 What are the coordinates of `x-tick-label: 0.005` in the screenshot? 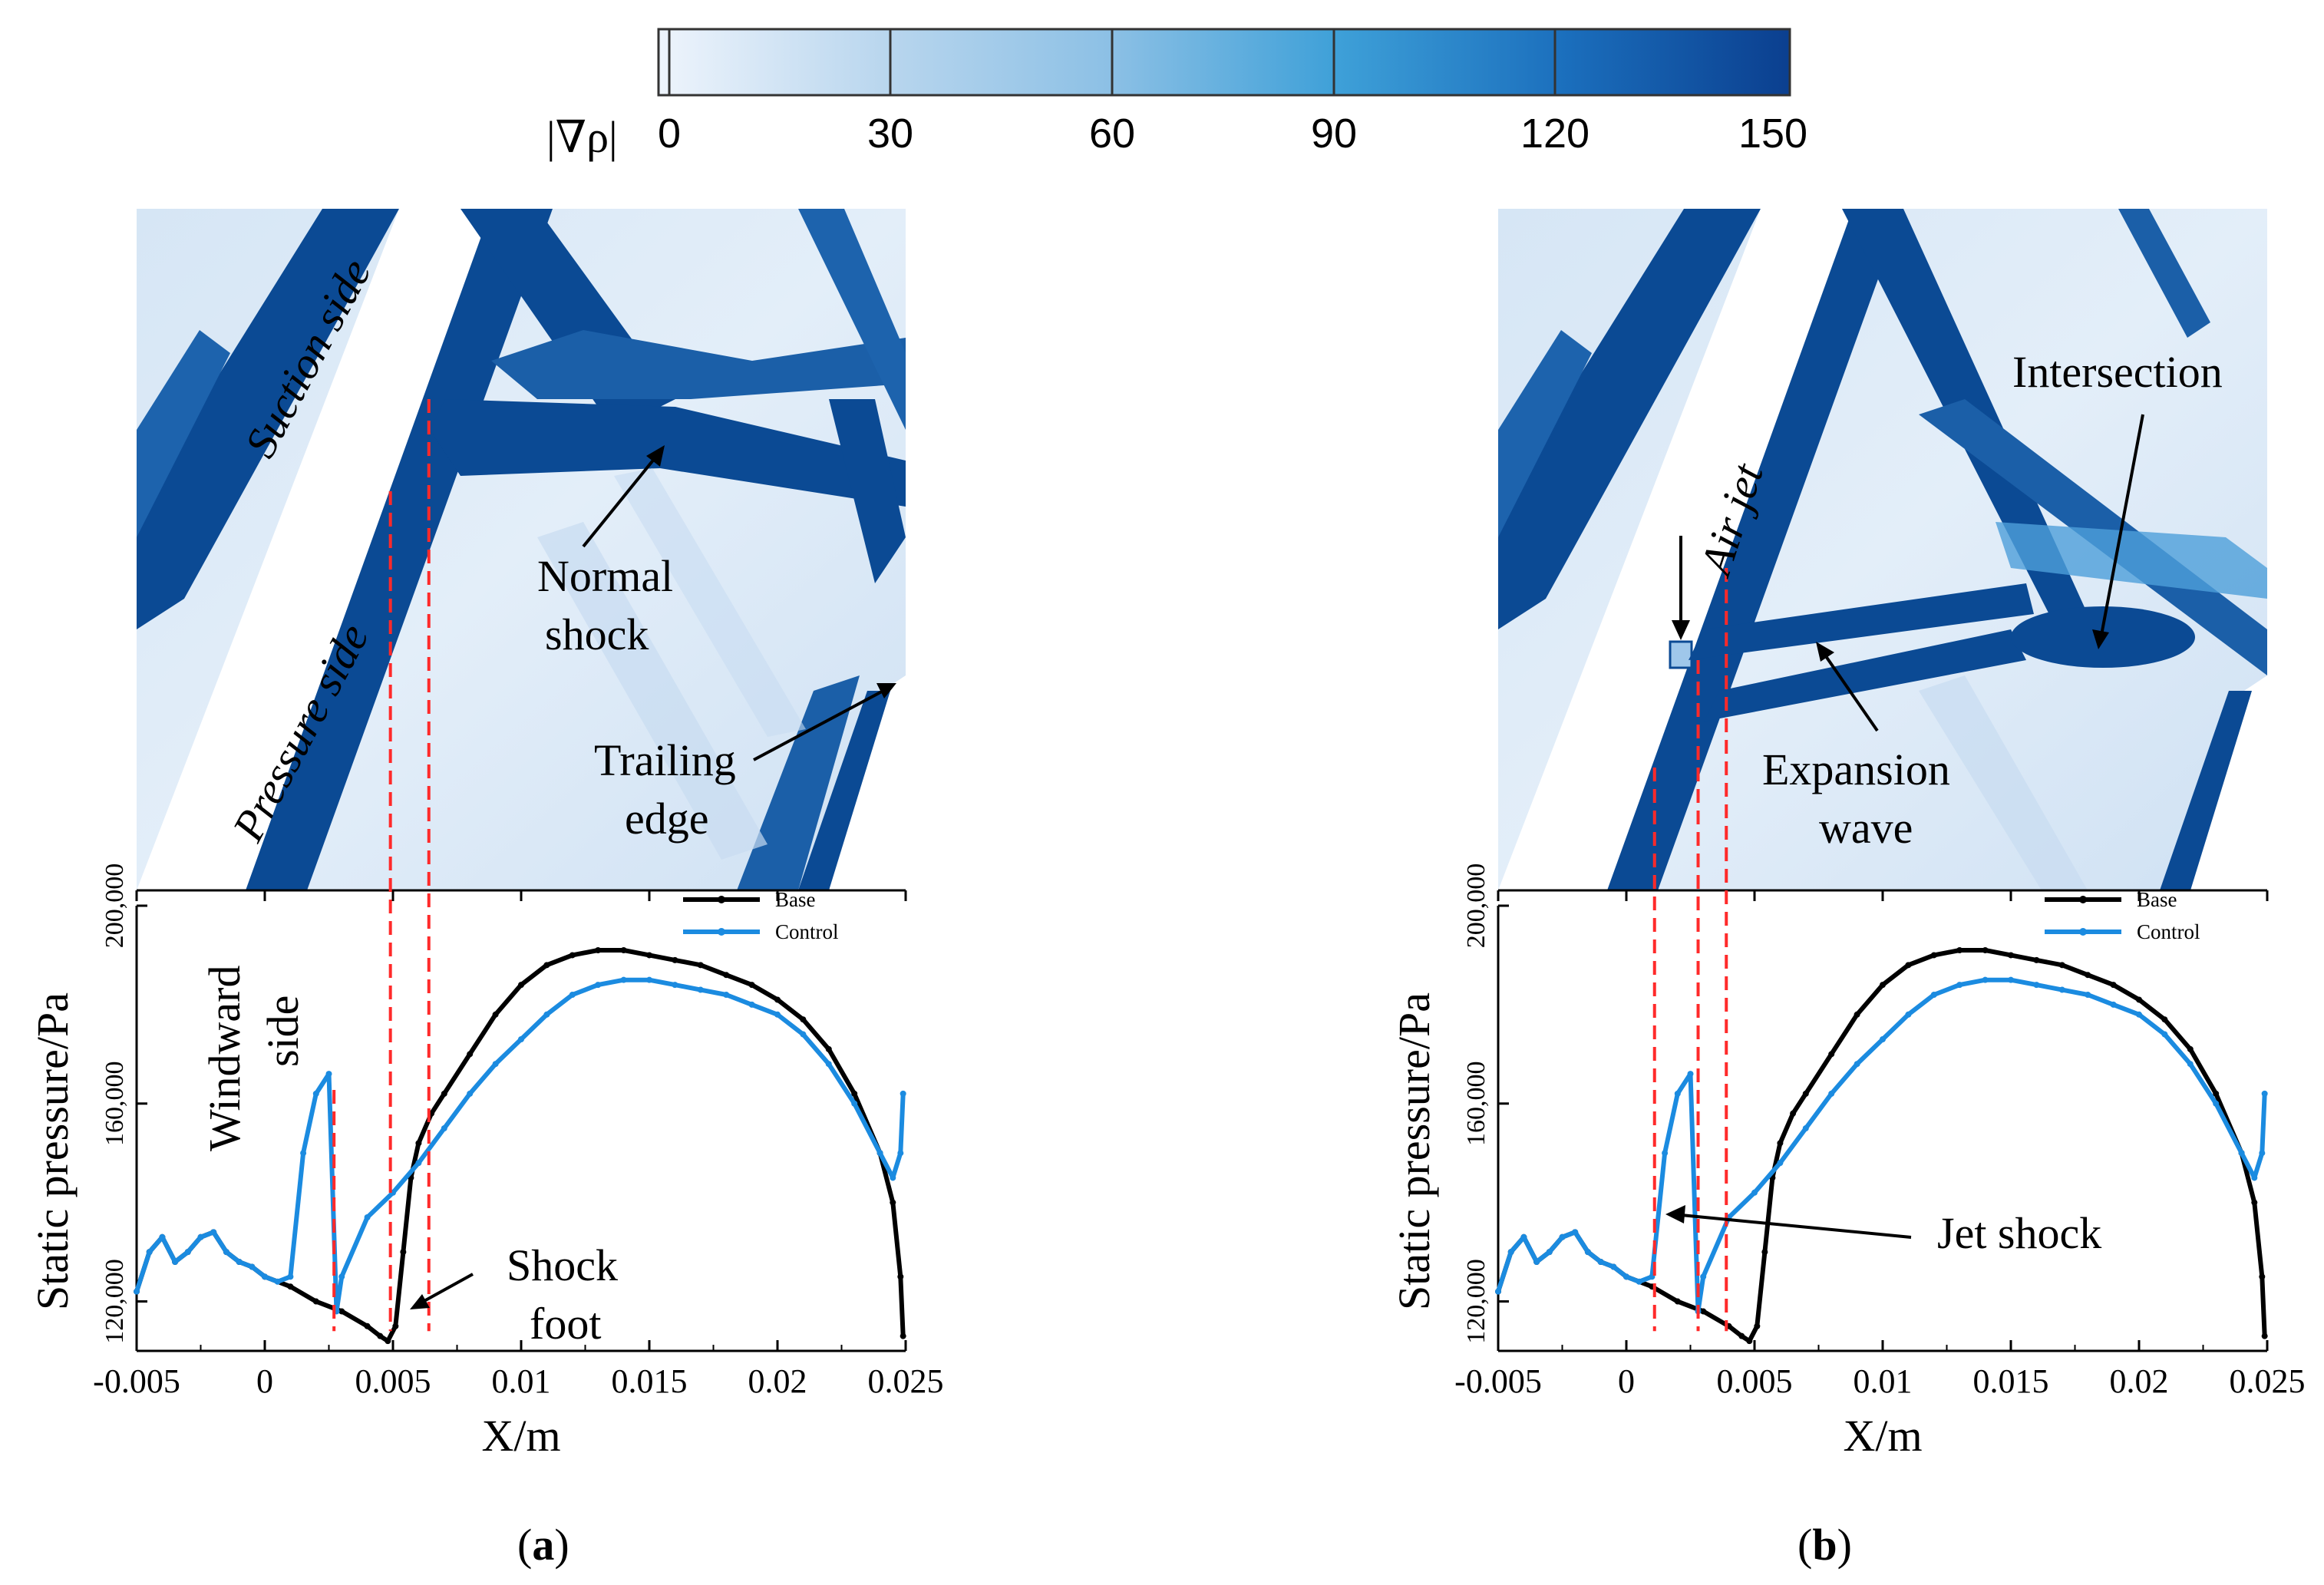 It's located at (393, 1381).